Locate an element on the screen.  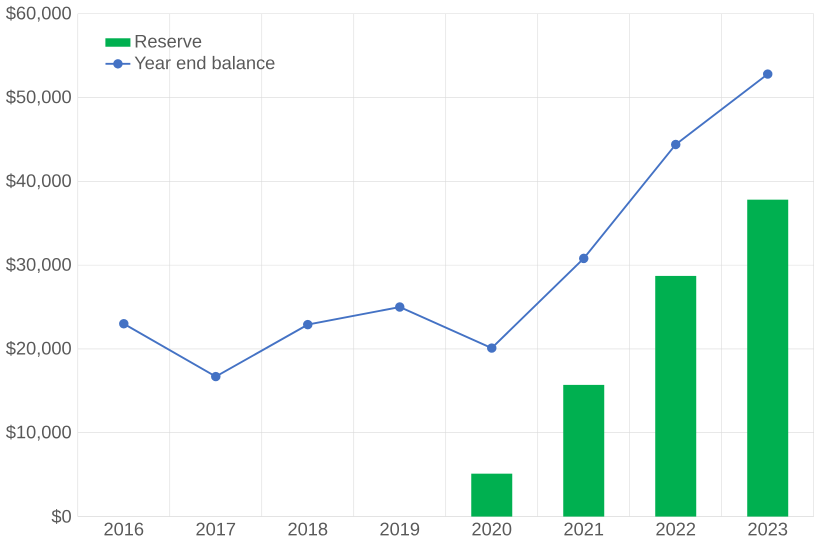
legend-label: Year end balance is located at coordinates (204, 63).